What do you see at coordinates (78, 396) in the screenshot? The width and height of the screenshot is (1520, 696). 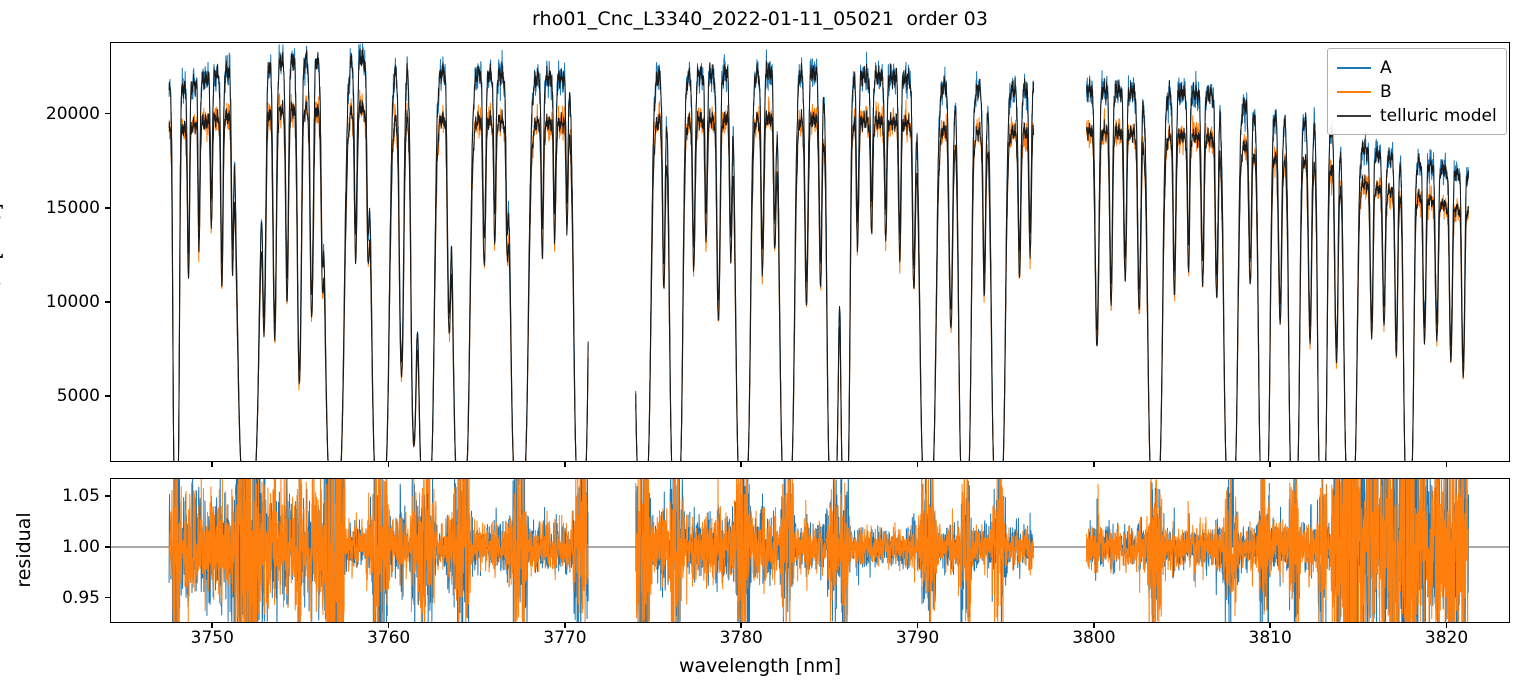 I see `flux-ytick-label: 5000` at bounding box center [78, 396].